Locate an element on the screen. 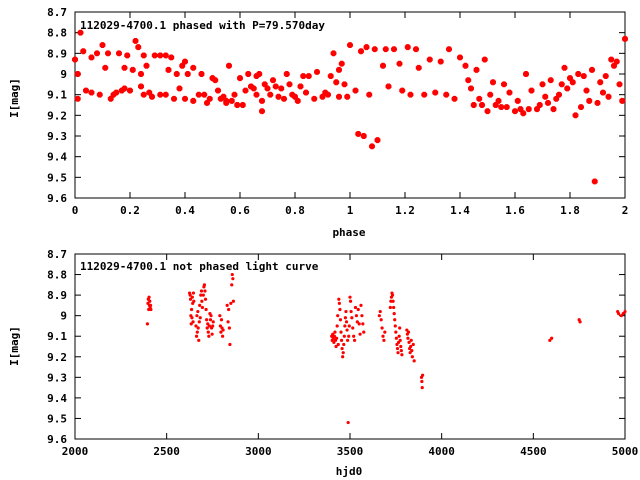 This screenshot has height=480, width=640. phased-x-tick-label: 1.6 is located at coordinates (515, 210).